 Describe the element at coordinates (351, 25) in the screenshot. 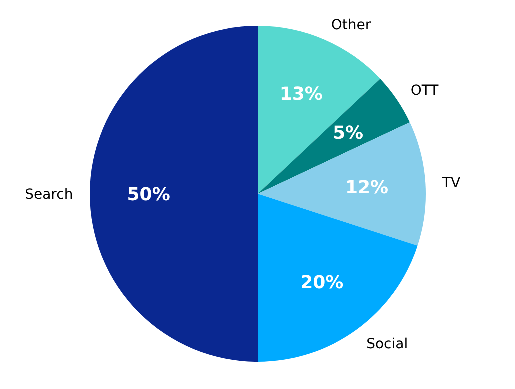

I see `slice-label: Other` at that location.